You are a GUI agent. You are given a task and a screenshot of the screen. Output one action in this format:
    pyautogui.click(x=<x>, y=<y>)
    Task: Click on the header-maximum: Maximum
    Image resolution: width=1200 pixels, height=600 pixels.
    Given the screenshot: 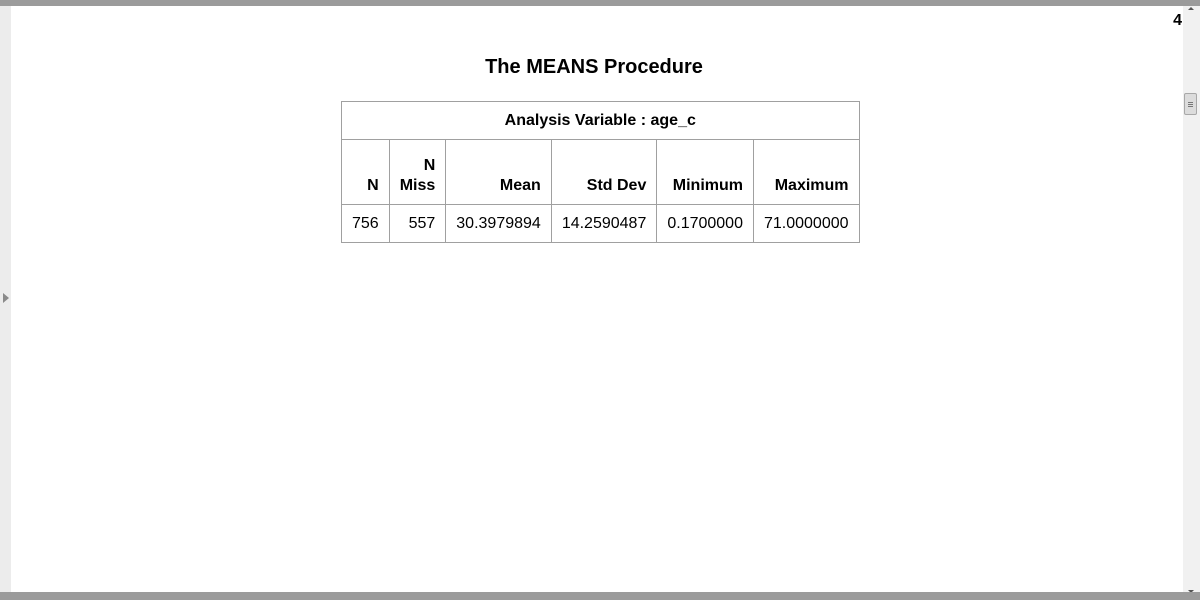 What is the action you would take?
    pyautogui.click(x=806, y=172)
    